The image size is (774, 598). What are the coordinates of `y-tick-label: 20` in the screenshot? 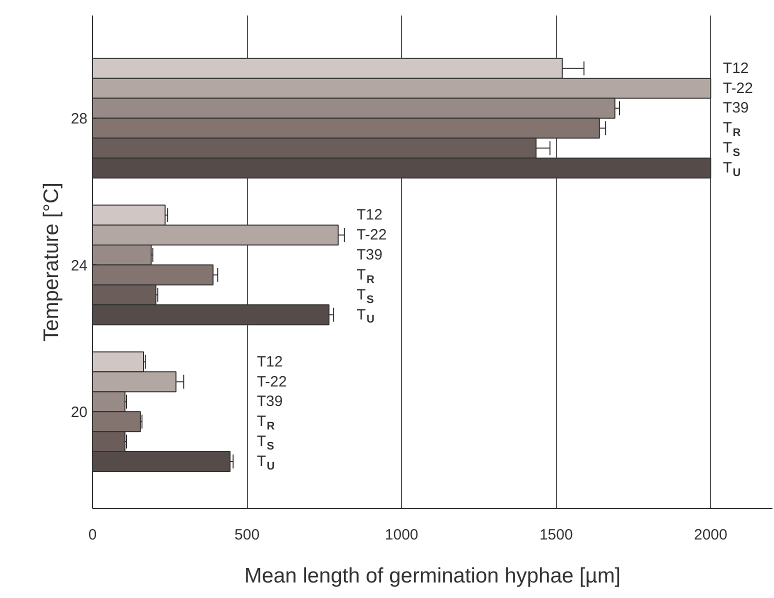 It's located at (79, 413).